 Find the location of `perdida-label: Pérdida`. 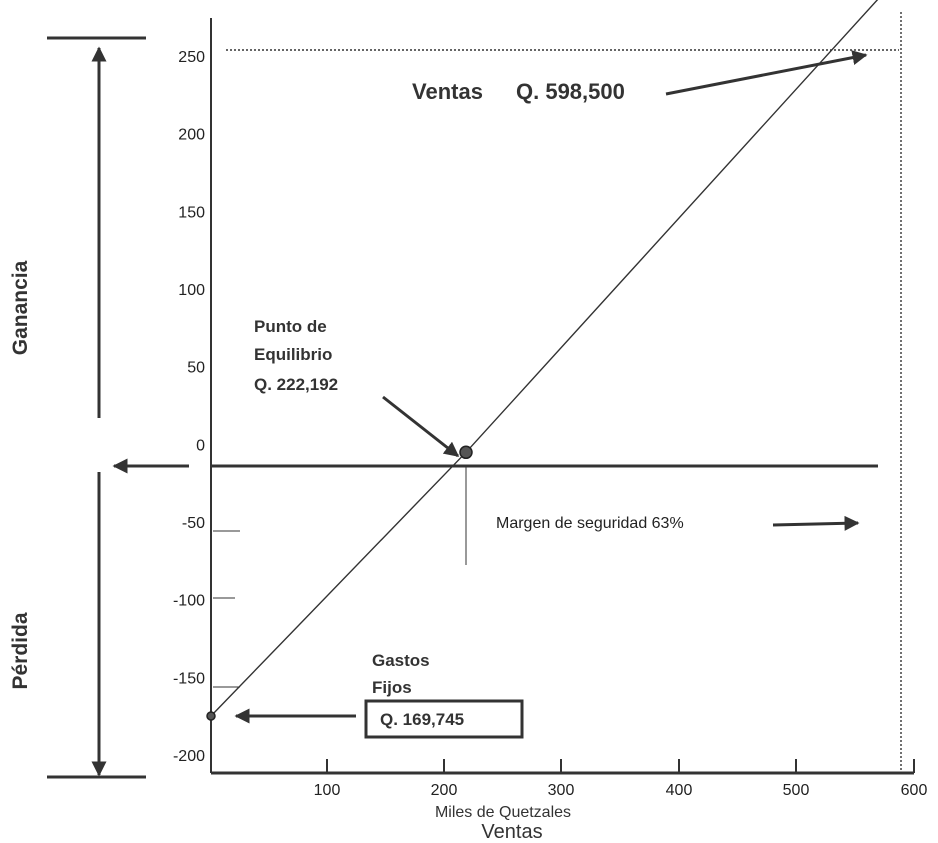

perdida-label: Pérdida is located at coordinates (20, 650).